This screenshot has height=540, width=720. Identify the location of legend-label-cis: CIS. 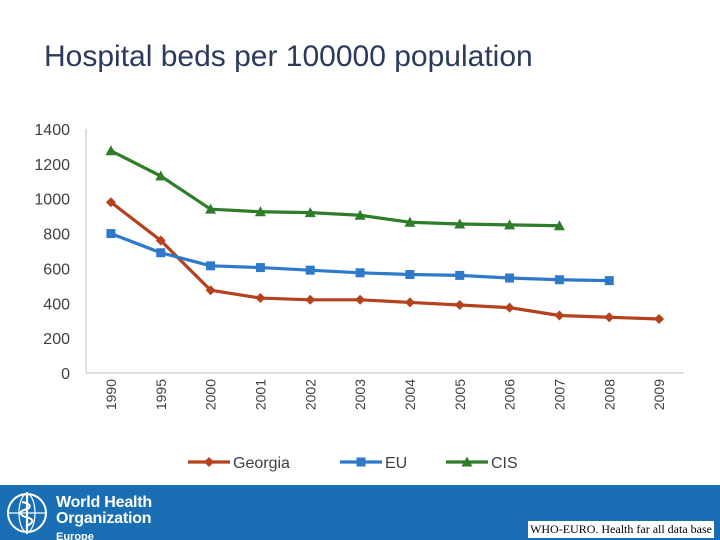
(504, 463).